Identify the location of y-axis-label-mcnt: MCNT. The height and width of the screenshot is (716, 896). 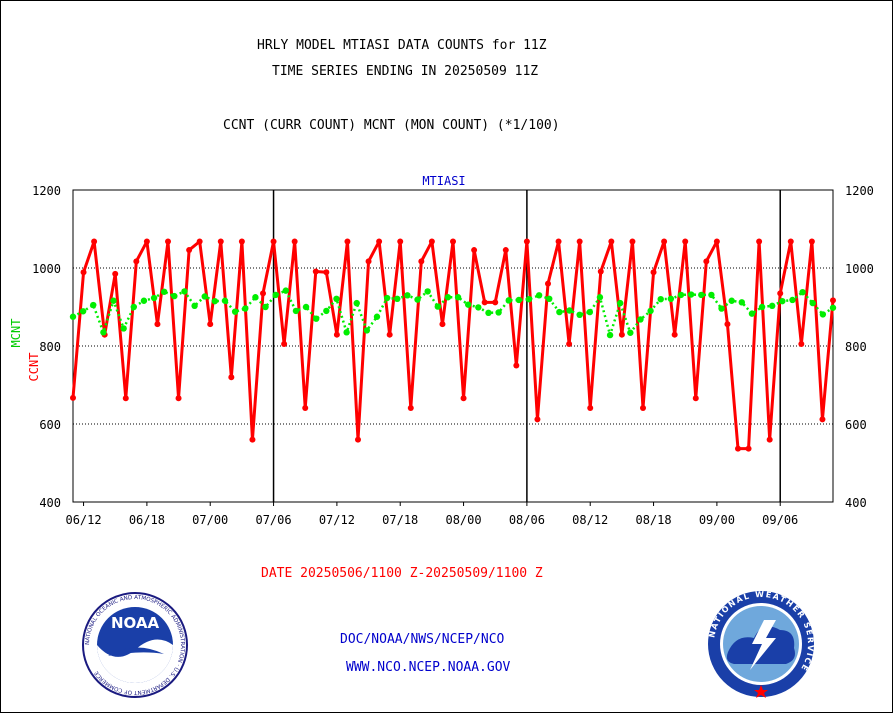
(16, 333).